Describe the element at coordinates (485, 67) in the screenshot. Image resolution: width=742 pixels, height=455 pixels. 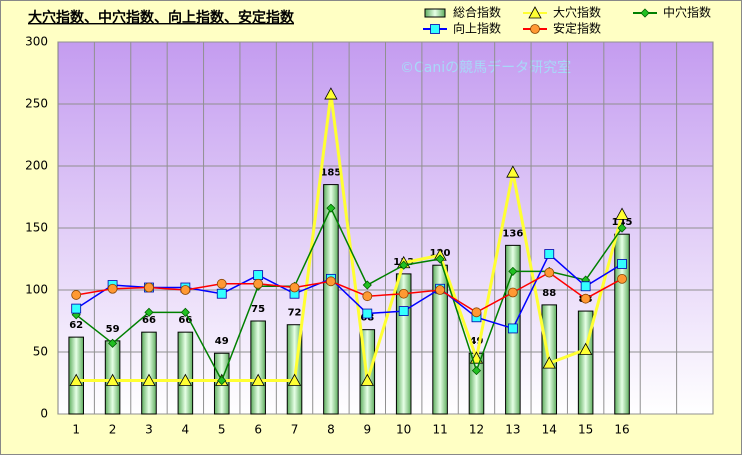
I see `watermark: ©Caniの競馬データ研究室` at that location.